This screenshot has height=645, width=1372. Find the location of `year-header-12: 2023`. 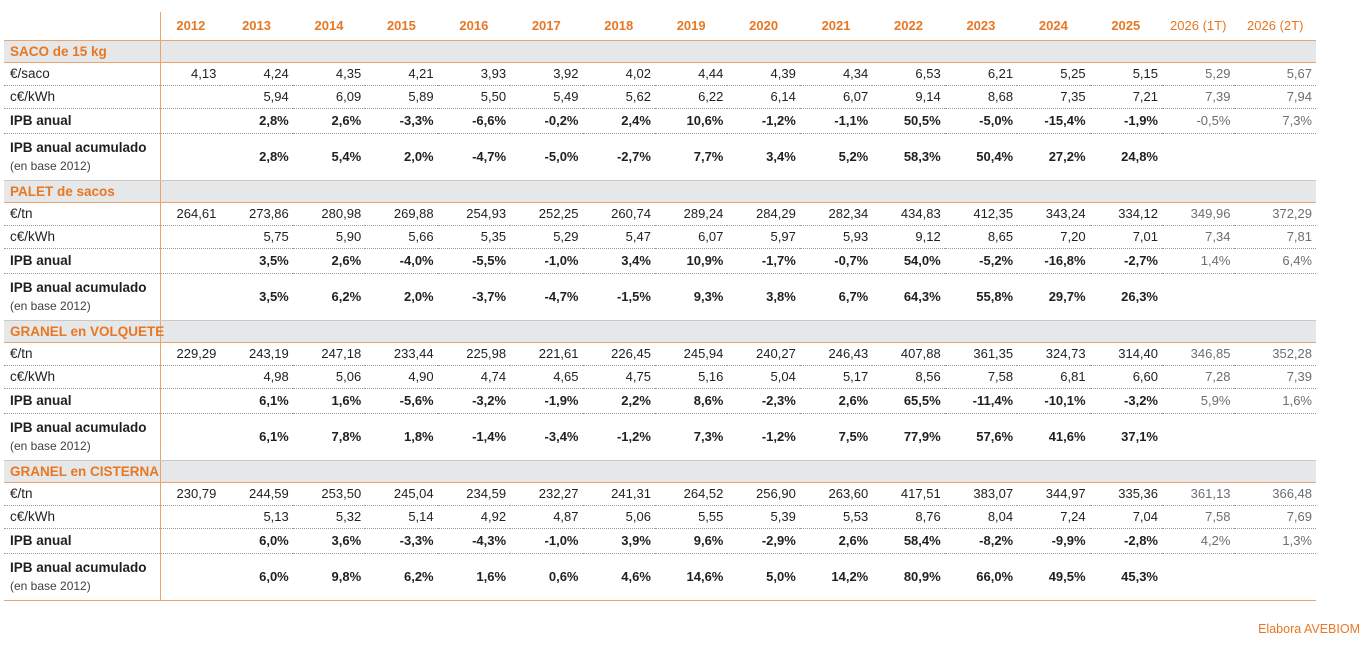

year-header-12: 2023 is located at coordinates (981, 26).